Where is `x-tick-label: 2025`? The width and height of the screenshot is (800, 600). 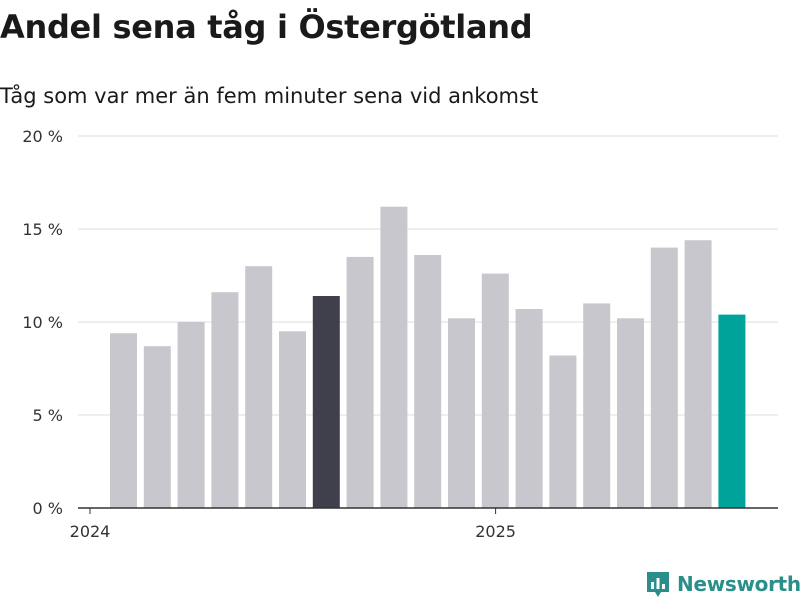 x-tick-label: 2025 is located at coordinates (495, 531).